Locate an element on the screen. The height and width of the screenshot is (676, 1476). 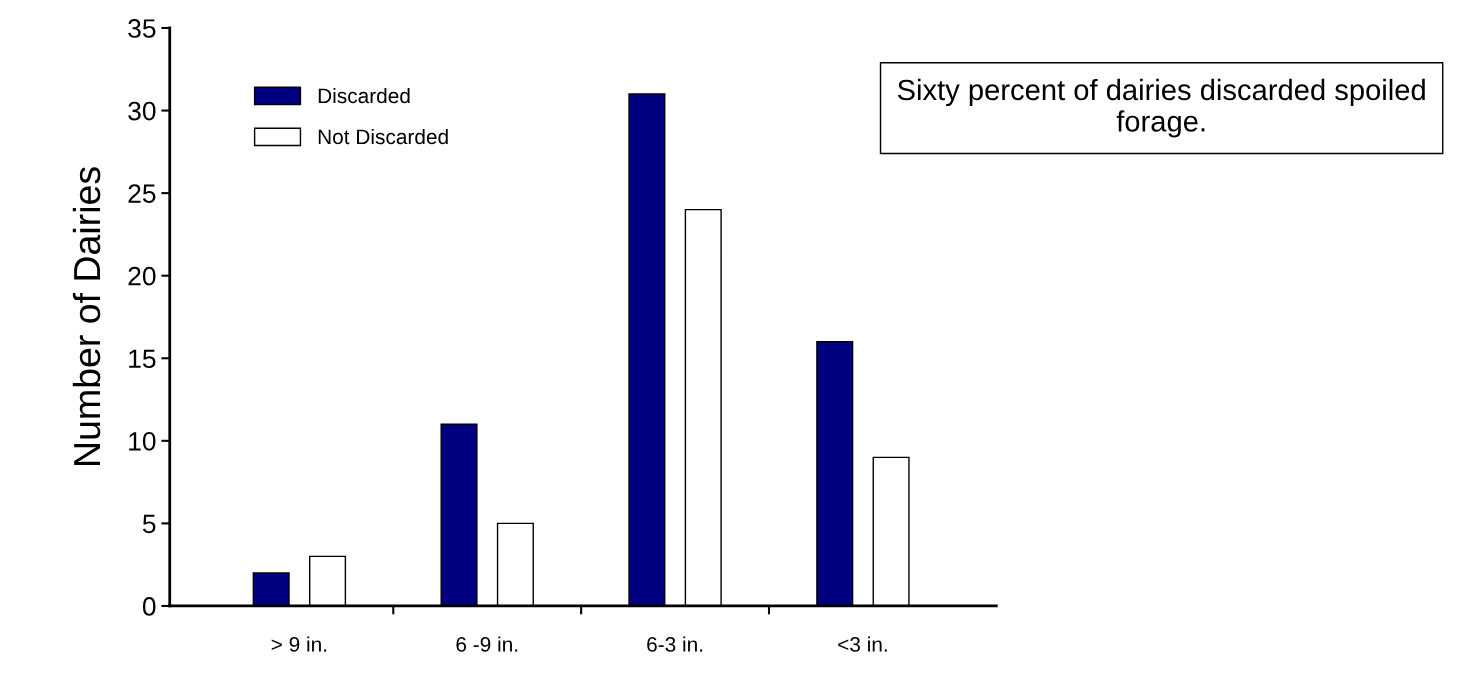
legend-label: Discarded is located at coordinates (364, 95).